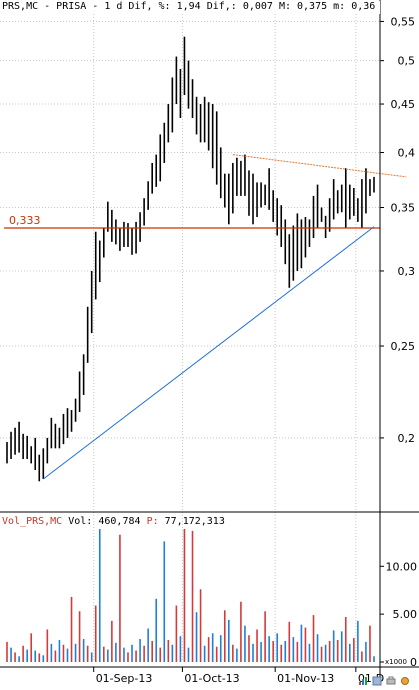  Describe the element at coordinates (119, 521) in the screenshot. I see `volume-value: 460,784` at that location.